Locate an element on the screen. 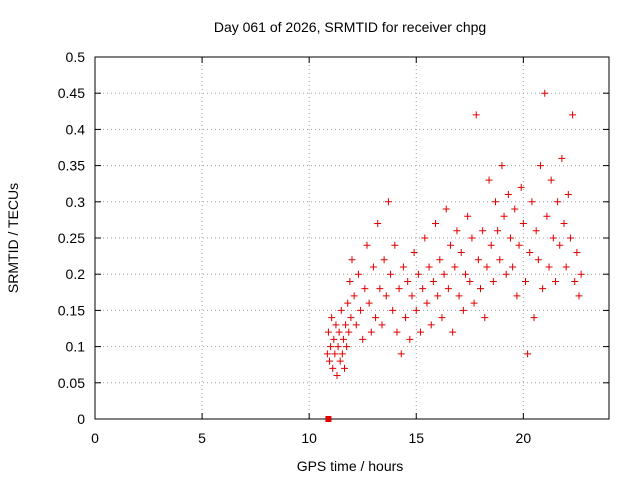  y-tick-label: 0.4 is located at coordinates (76, 129).